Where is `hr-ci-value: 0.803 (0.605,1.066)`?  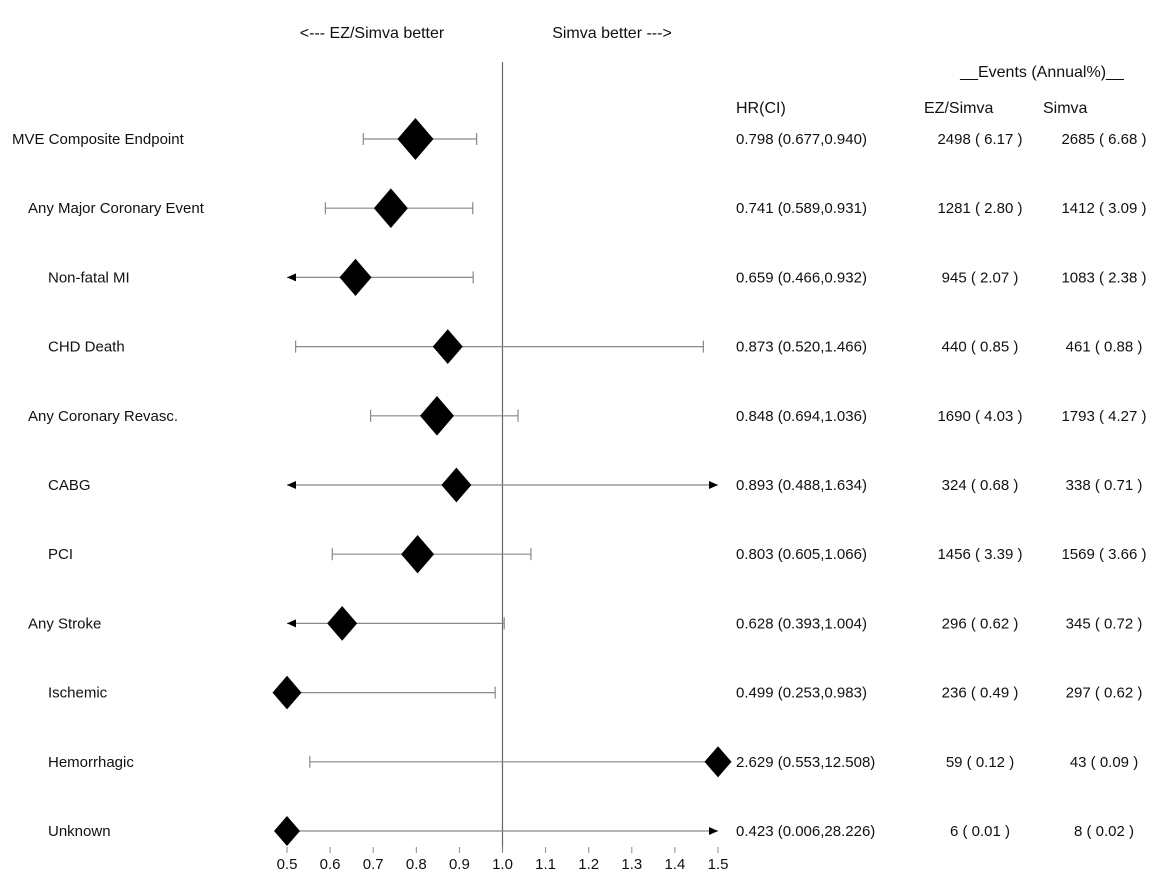 hr-ci-value: 0.803 (0.605,1.066) is located at coordinates (801, 554).